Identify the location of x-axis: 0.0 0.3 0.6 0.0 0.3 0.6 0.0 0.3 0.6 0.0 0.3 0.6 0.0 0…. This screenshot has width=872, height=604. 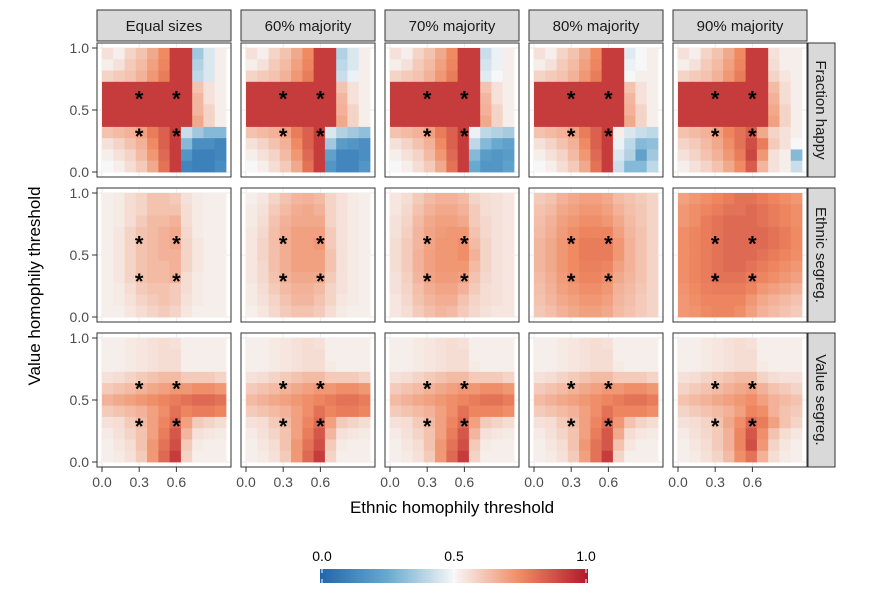
(427, 478).